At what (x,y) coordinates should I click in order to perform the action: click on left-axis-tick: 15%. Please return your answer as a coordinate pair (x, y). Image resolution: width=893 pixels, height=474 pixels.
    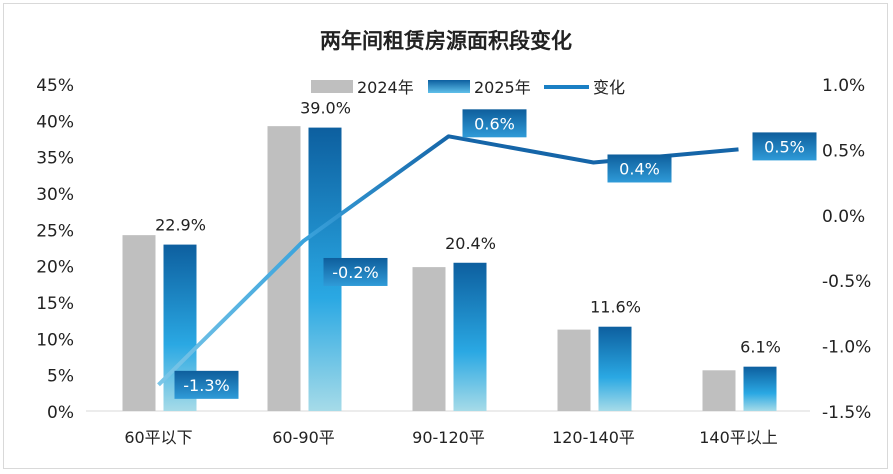
    Looking at the image, I should click on (55, 304).